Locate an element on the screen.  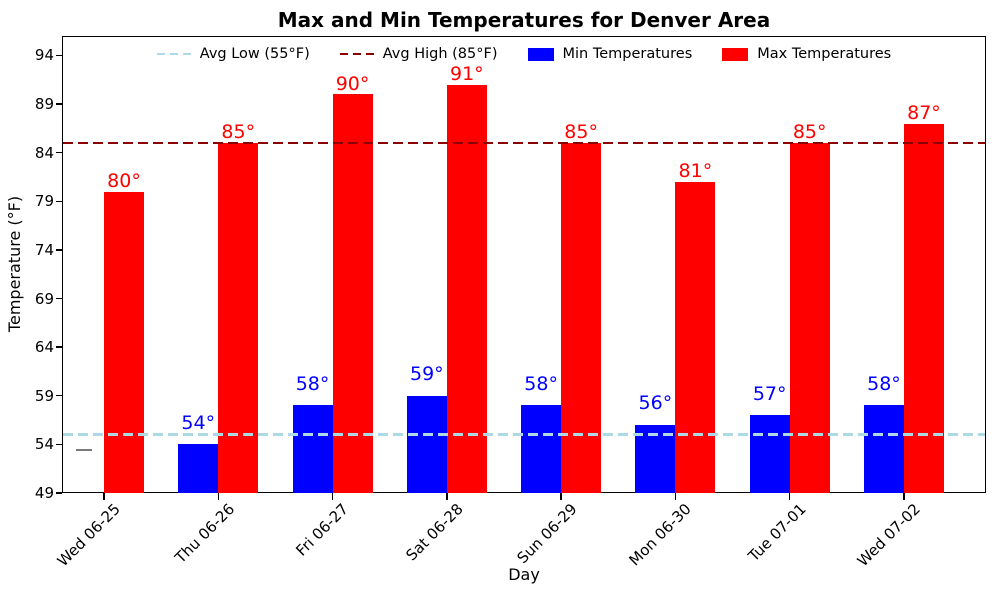
legend-label: Avg Low (55°F) is located at coordinates (254, 54).